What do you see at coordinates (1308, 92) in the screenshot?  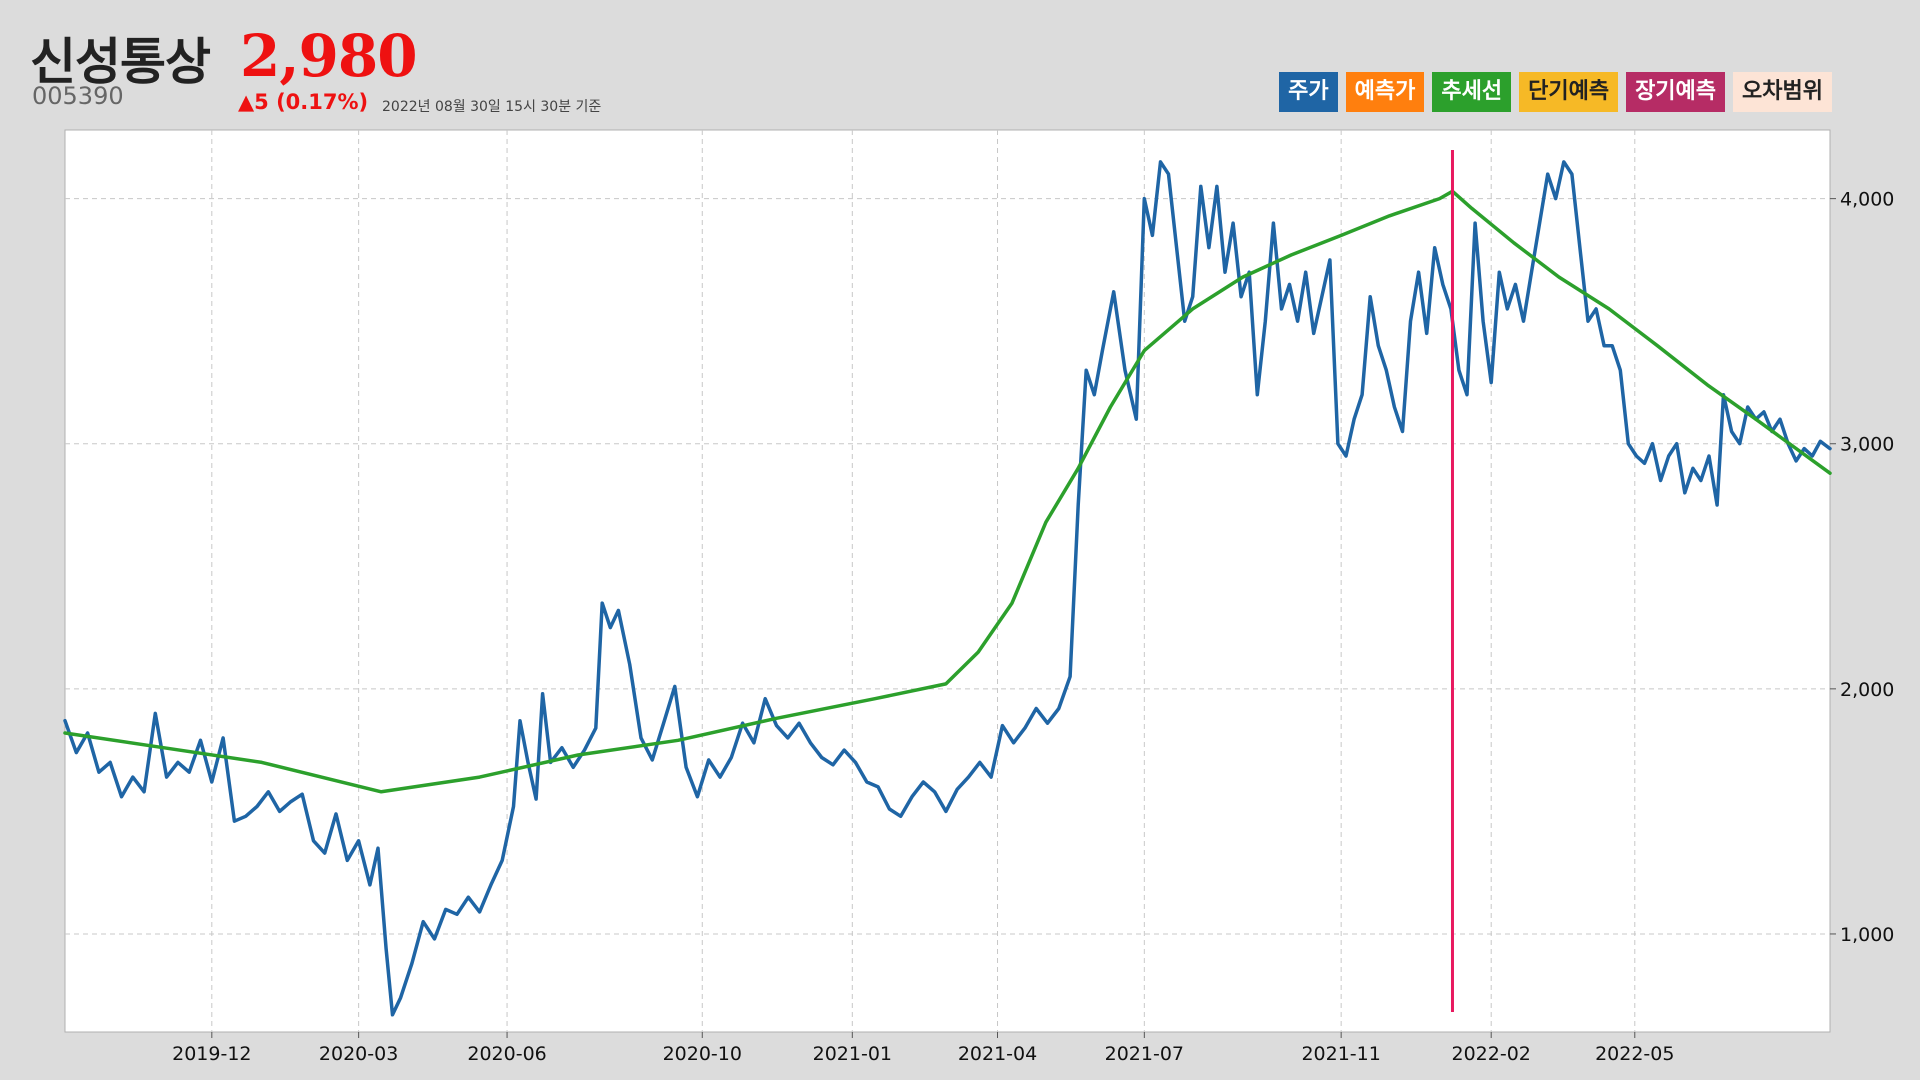 I see `legend-item: 주가` at bounding box center [1308, 92].